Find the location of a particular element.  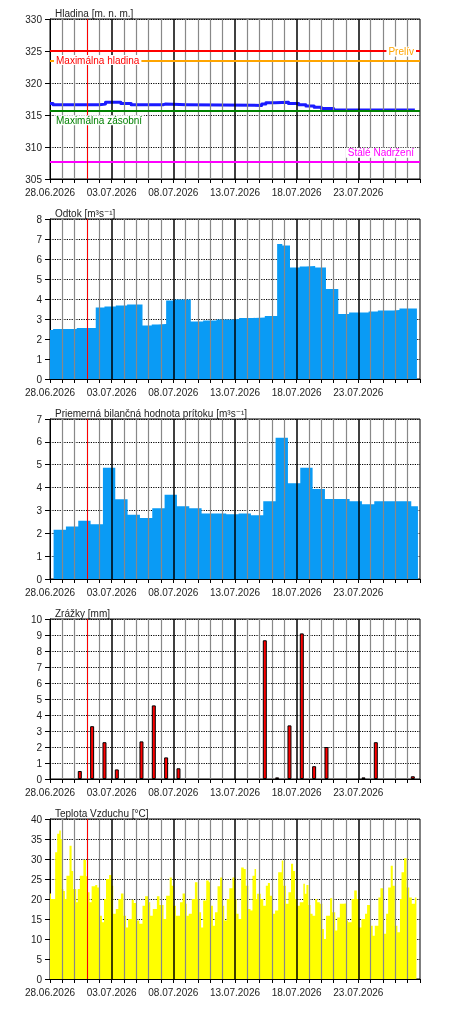

chart-title: Zrážky [mm] is located at coordinates (83, 613).